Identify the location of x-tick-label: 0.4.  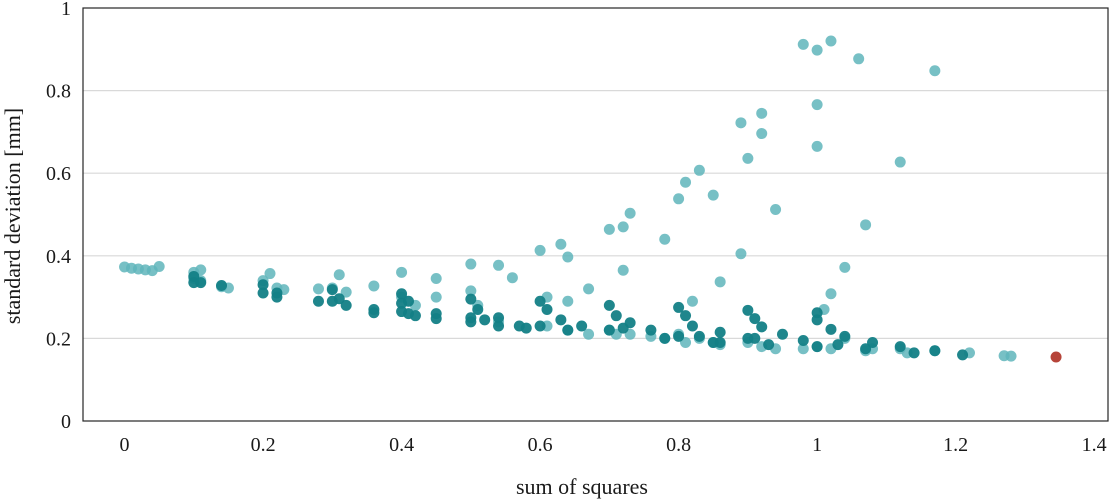
(401, 445).